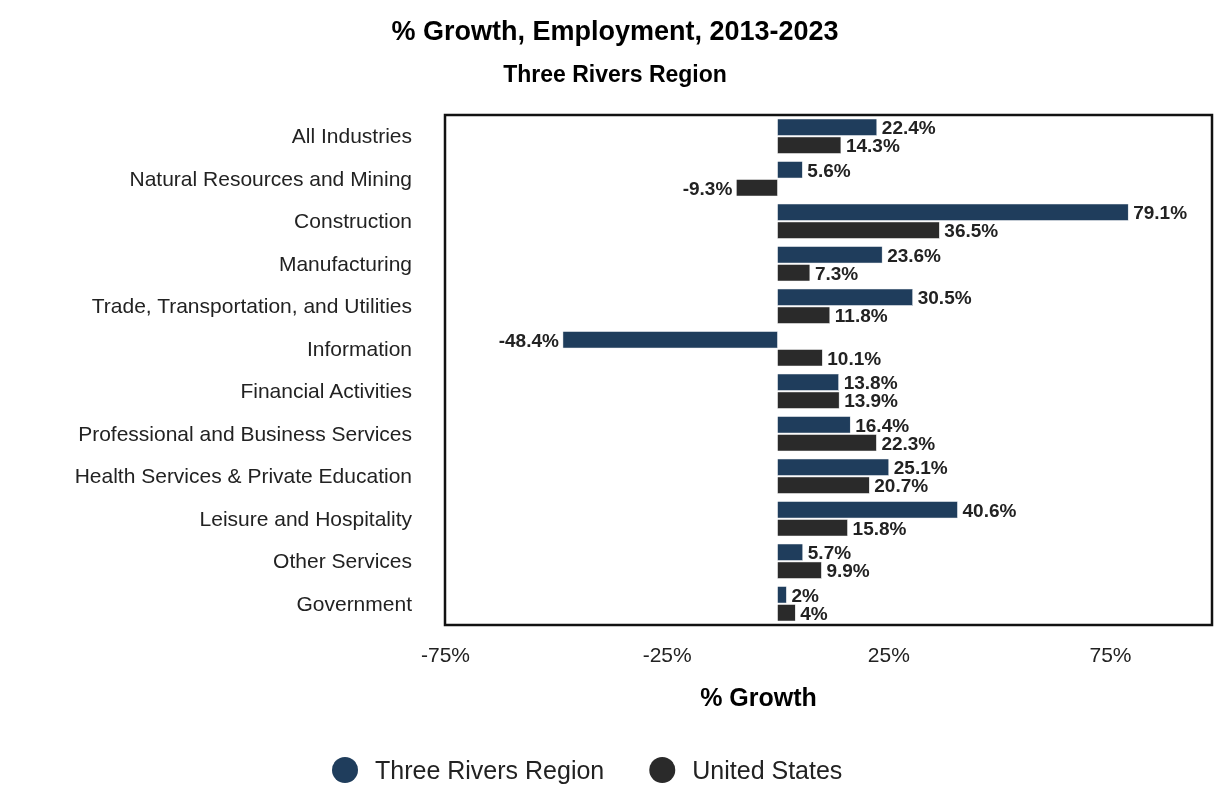 This screenshot has height=786, width=1215. Describe the element at coordinates (615, 31) in the screenshot. I see `chart-title: % Growth, Employment, 2013-2023` at that location.